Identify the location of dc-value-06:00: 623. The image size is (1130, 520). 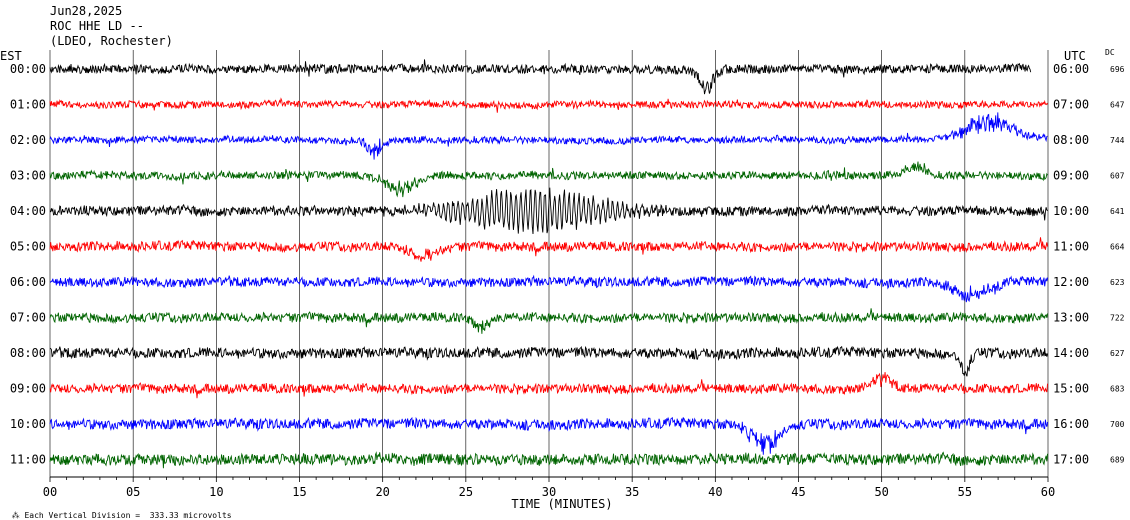
(1117, 282).